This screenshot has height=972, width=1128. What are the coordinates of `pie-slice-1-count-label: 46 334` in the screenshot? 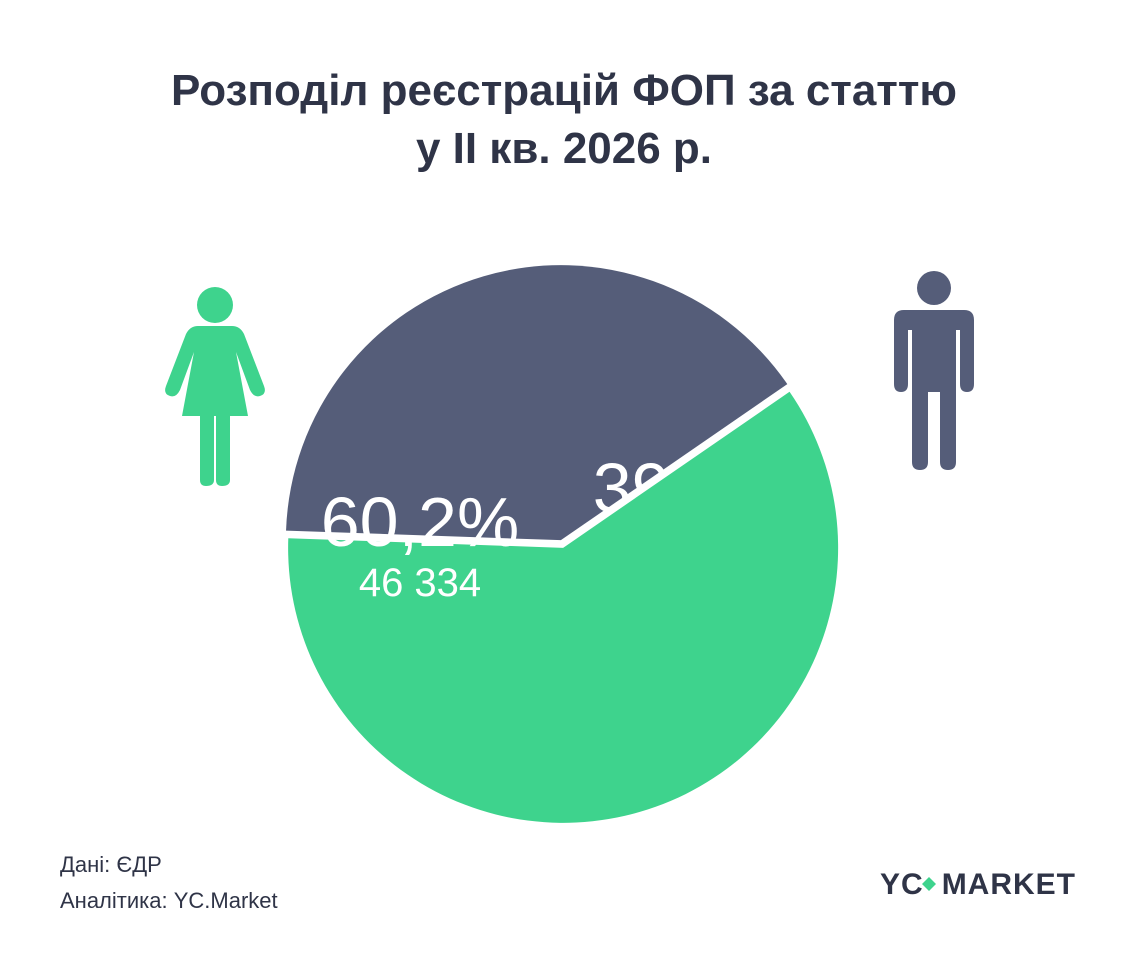 It's located at (420, 583).